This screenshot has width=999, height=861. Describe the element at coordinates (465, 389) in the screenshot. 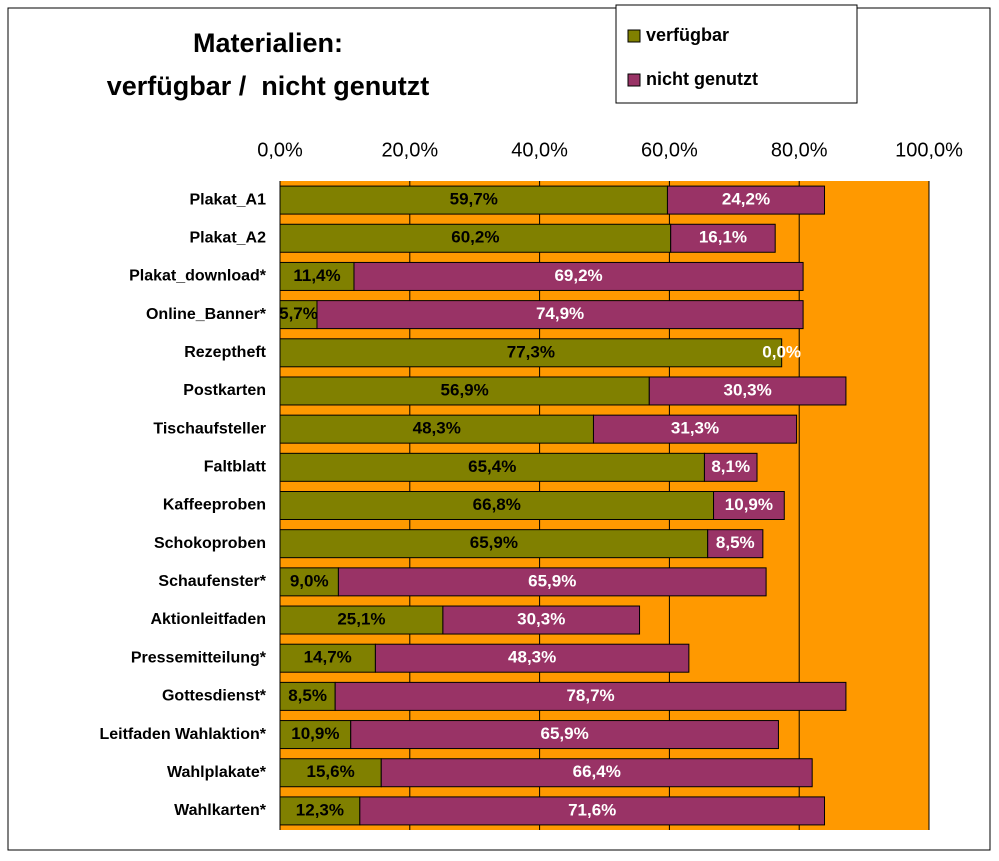

I see `data-label: 56,9%` at that location.